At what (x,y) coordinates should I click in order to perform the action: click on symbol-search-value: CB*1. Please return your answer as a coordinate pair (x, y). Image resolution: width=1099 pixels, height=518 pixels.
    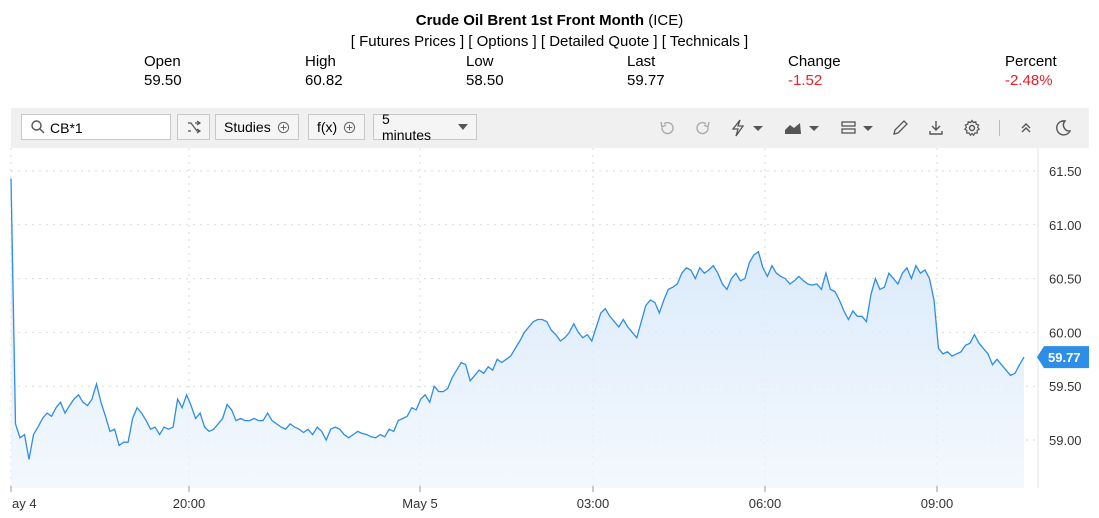
    Looking at the image, I should click on (66, 128).